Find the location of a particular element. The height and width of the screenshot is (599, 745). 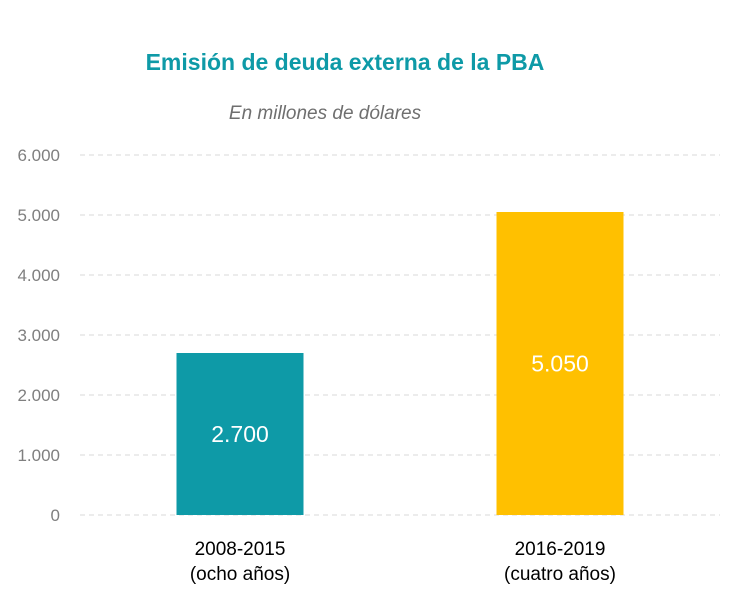

y-tick-label: 0 is located at coordinates (55, 515).